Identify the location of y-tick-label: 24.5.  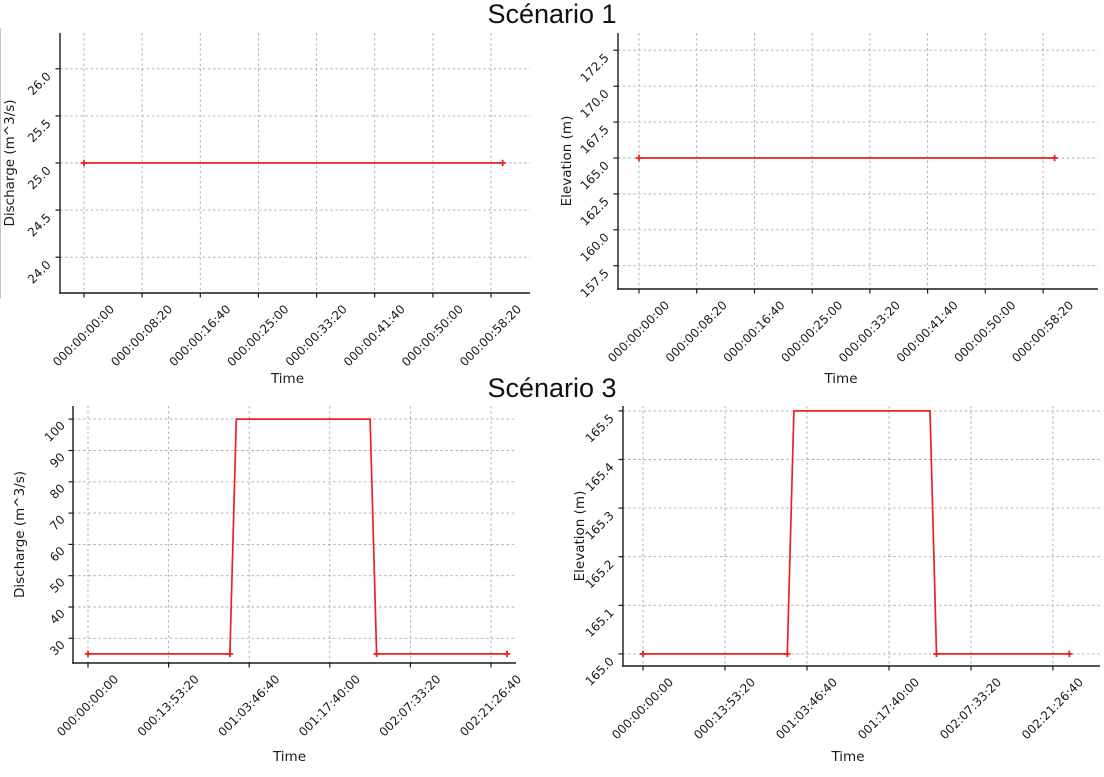
(39, 225).